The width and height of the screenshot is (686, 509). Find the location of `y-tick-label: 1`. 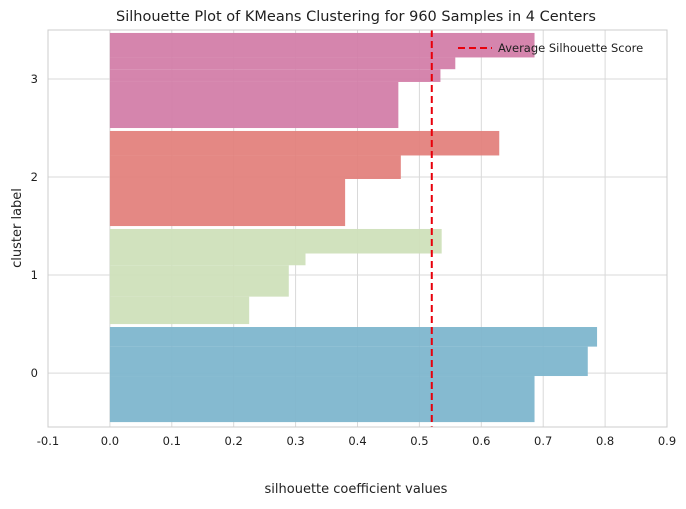

y-tick-label: 1 is located at coordinates (34, 275).